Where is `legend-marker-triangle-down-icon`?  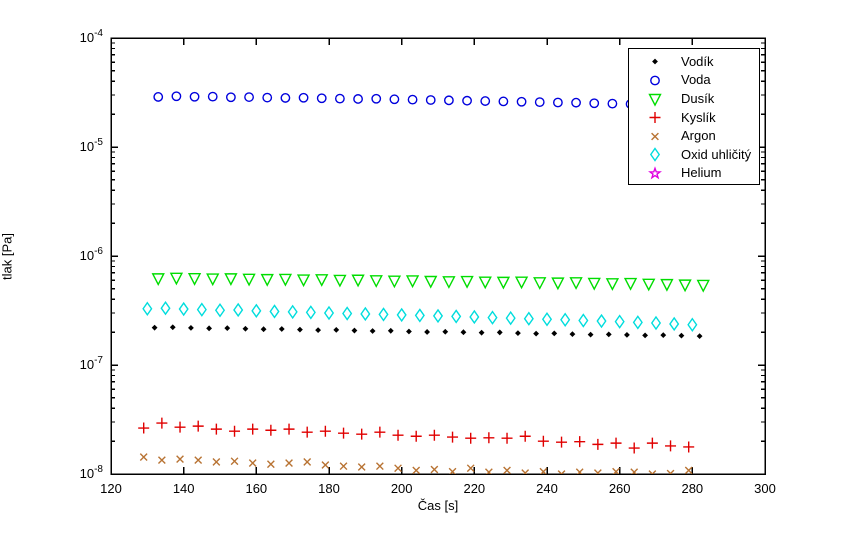 legend-marker-triangle-down-icon is located at coordinates (655, 98).